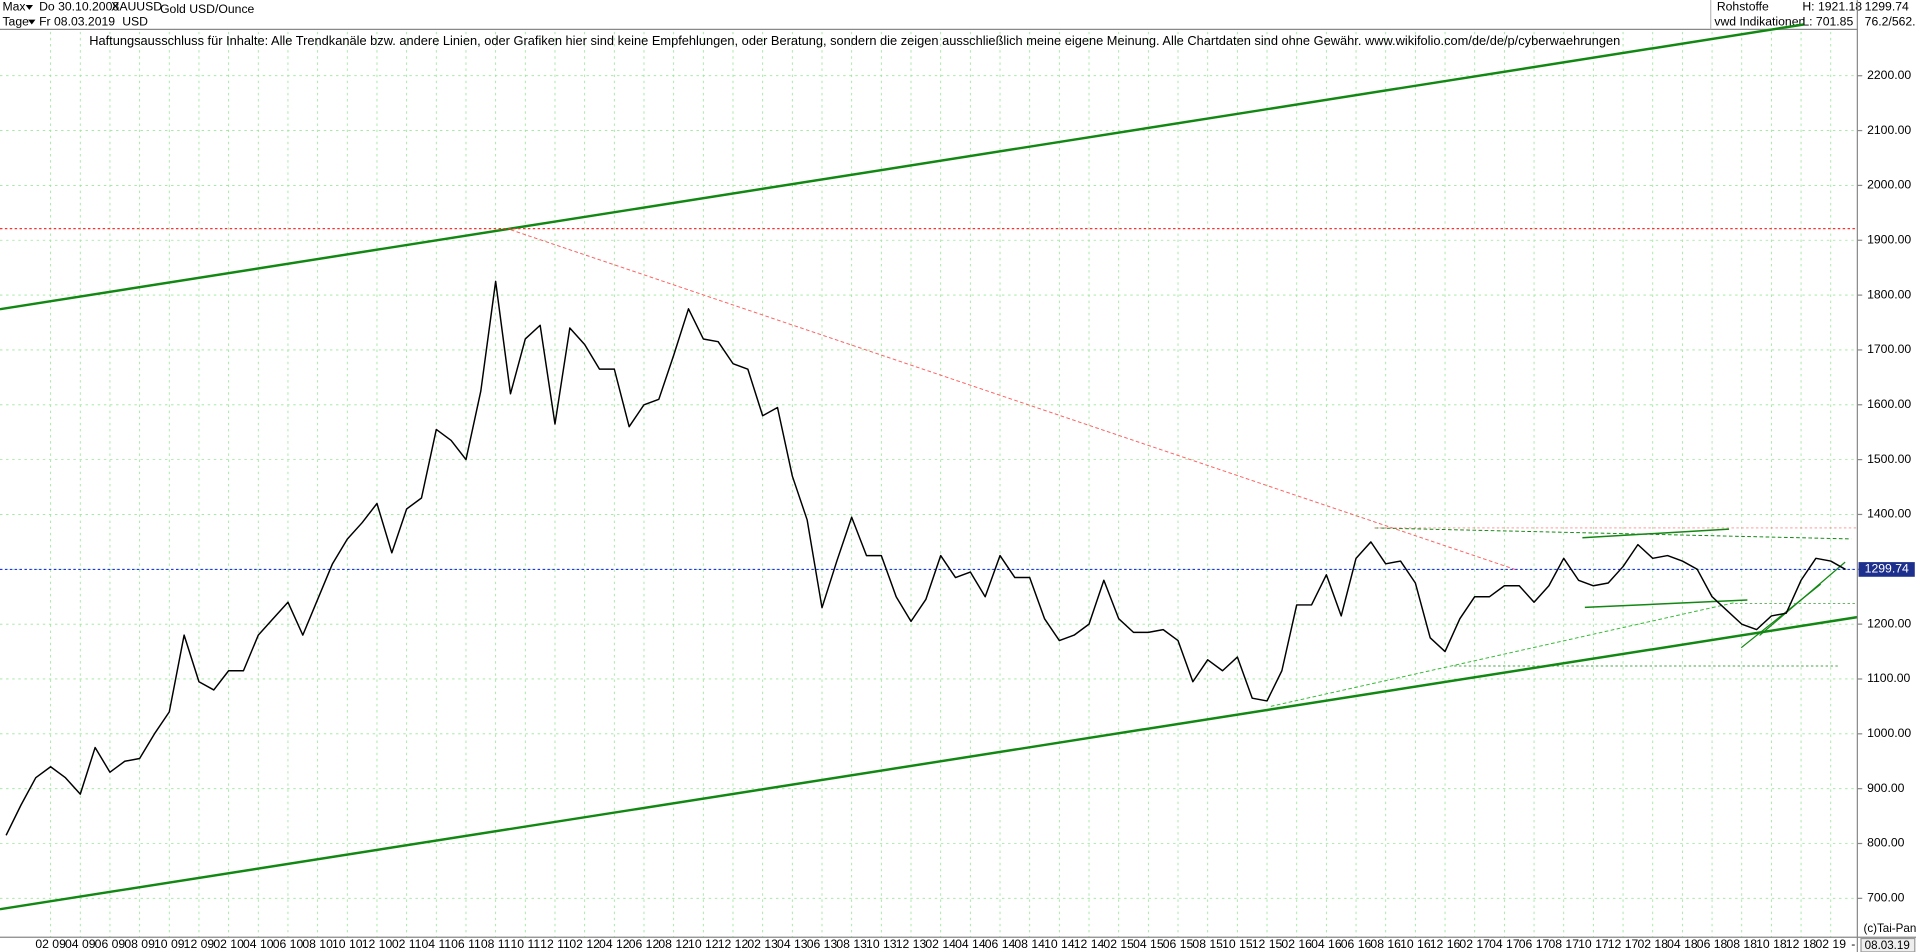 The image size is (1916, 952). I want to click on x-tick-label: 02 09, so click(50, 944).